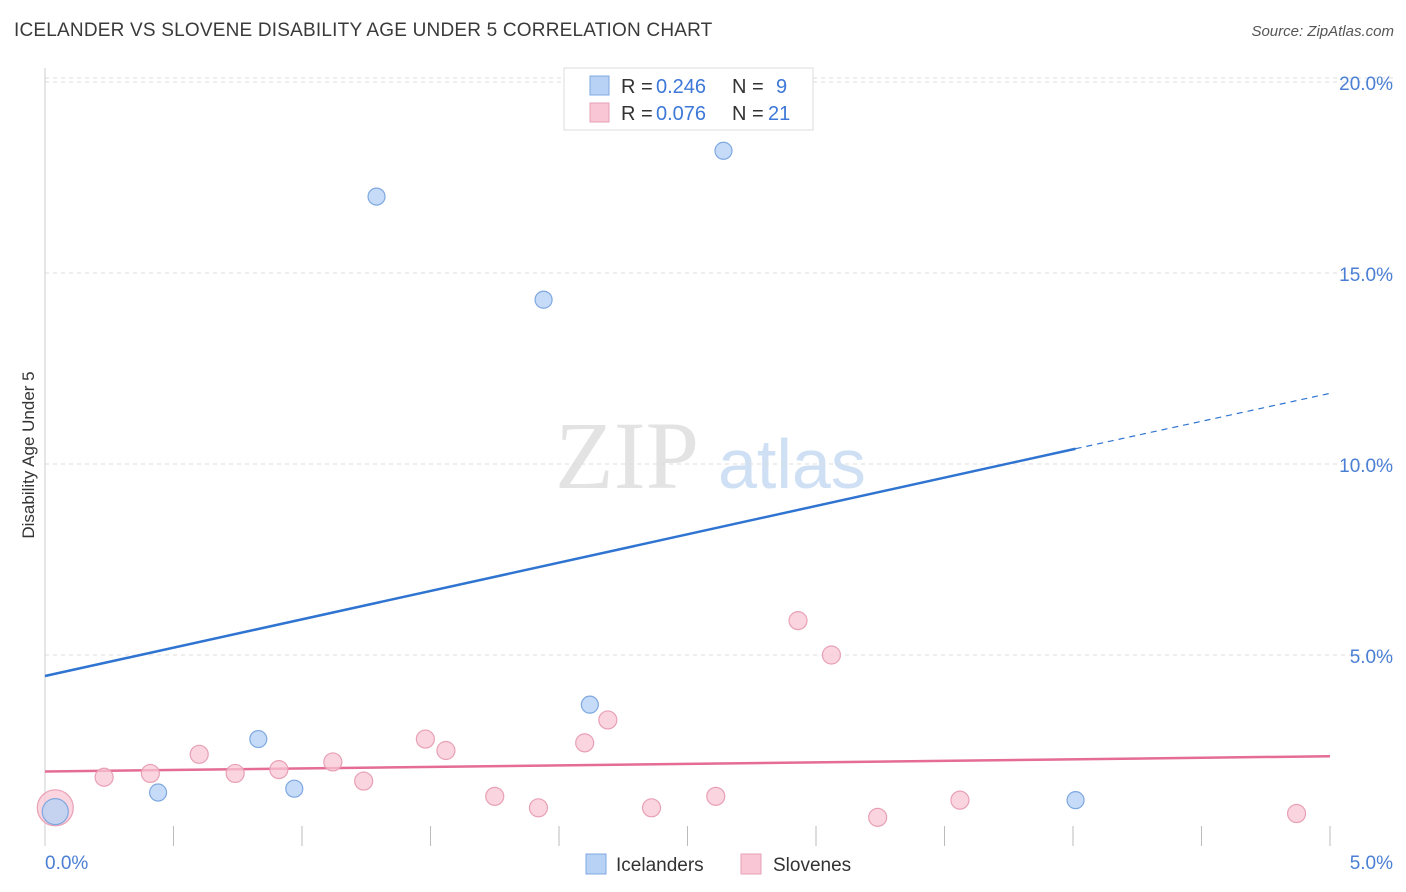  I want to click on trend-line-slovenes, so click(687, 763).